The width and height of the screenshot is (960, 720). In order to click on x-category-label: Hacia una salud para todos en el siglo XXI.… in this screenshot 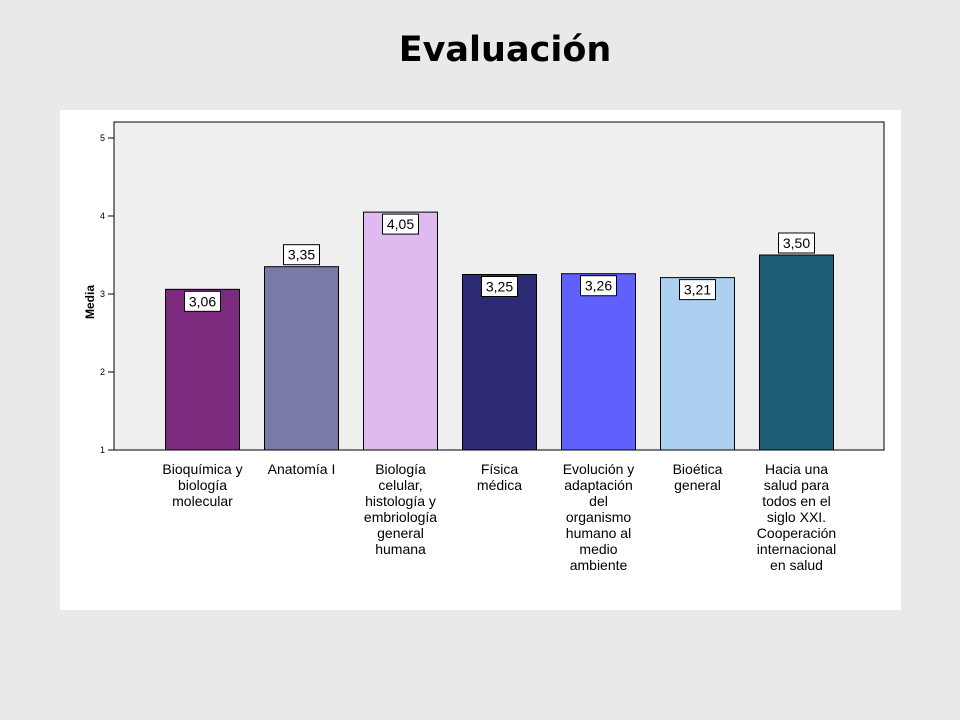, I will do `click(796, 517)`.